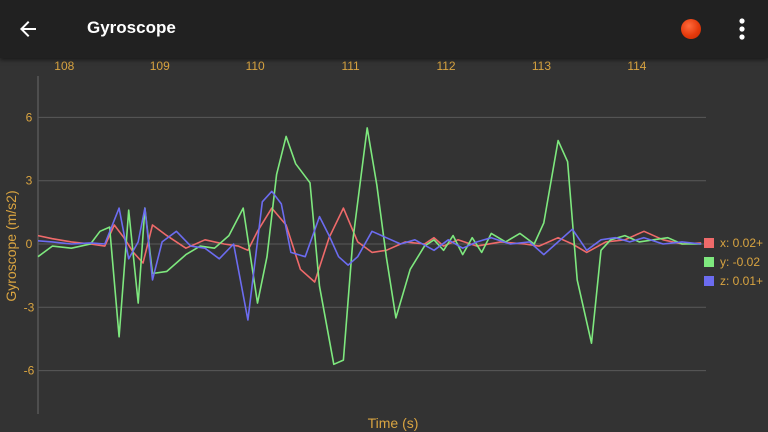 The width and height of the screenshot is (768, 432). What do you see at coordinates (741, 243) in the screenshot?
I see `legend-label-0: x: 0.02+` at bounding box center [741, 243].